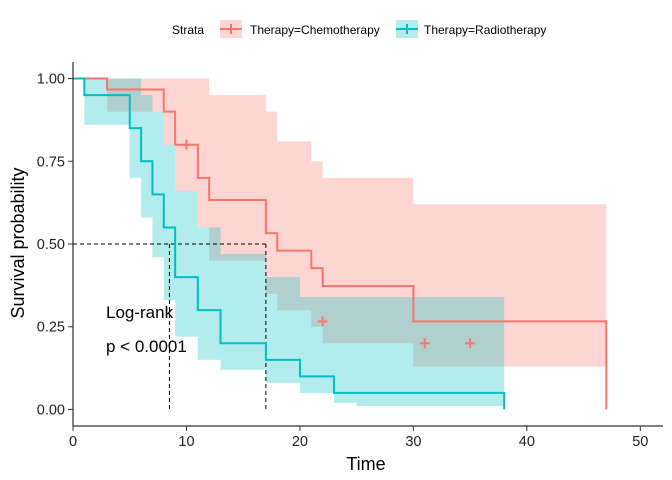 This screenshot has height=480, width=672. What do you see at coordinates (140, 312) in the screenshot?
I see `annotation-test-name: Log-rank` at bounding box center [140, 312].